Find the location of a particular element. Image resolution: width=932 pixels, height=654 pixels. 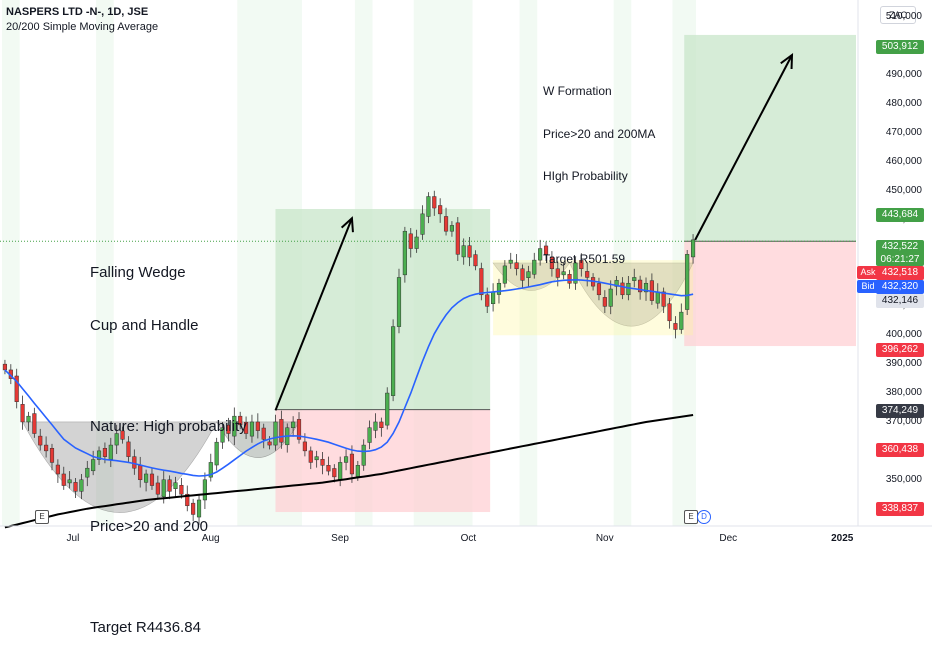

tag-stop-left-top: 360,438 is located at coordinates (900, 450).